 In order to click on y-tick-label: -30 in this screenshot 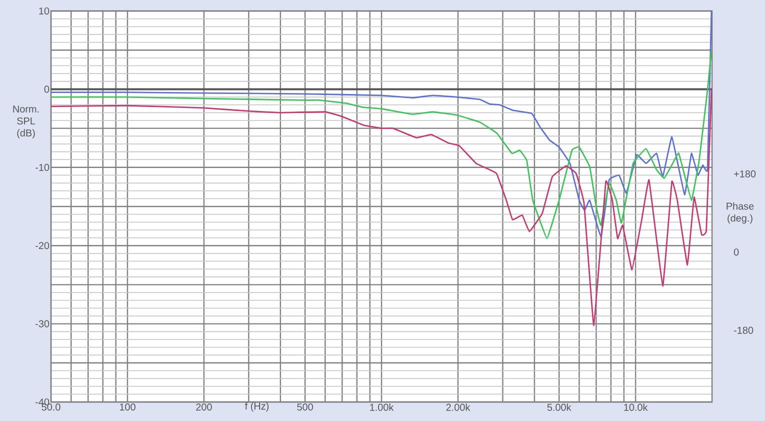, I will do `click(43, 324)`.